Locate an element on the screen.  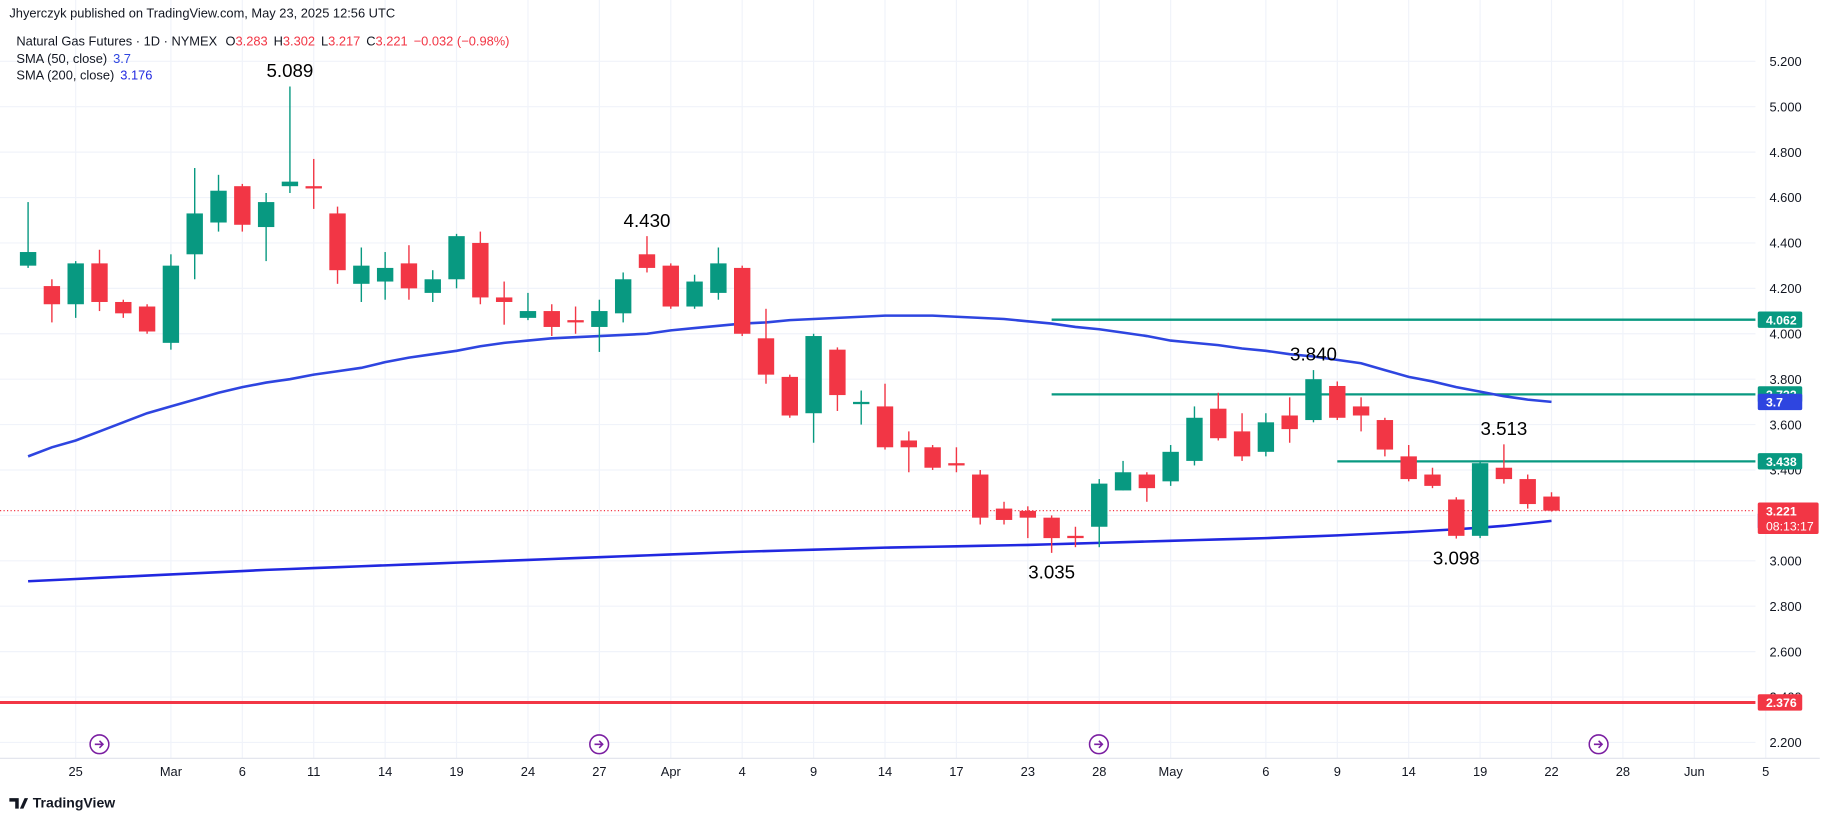
annotation: 3.840 is located at coordinates (1313, 354).